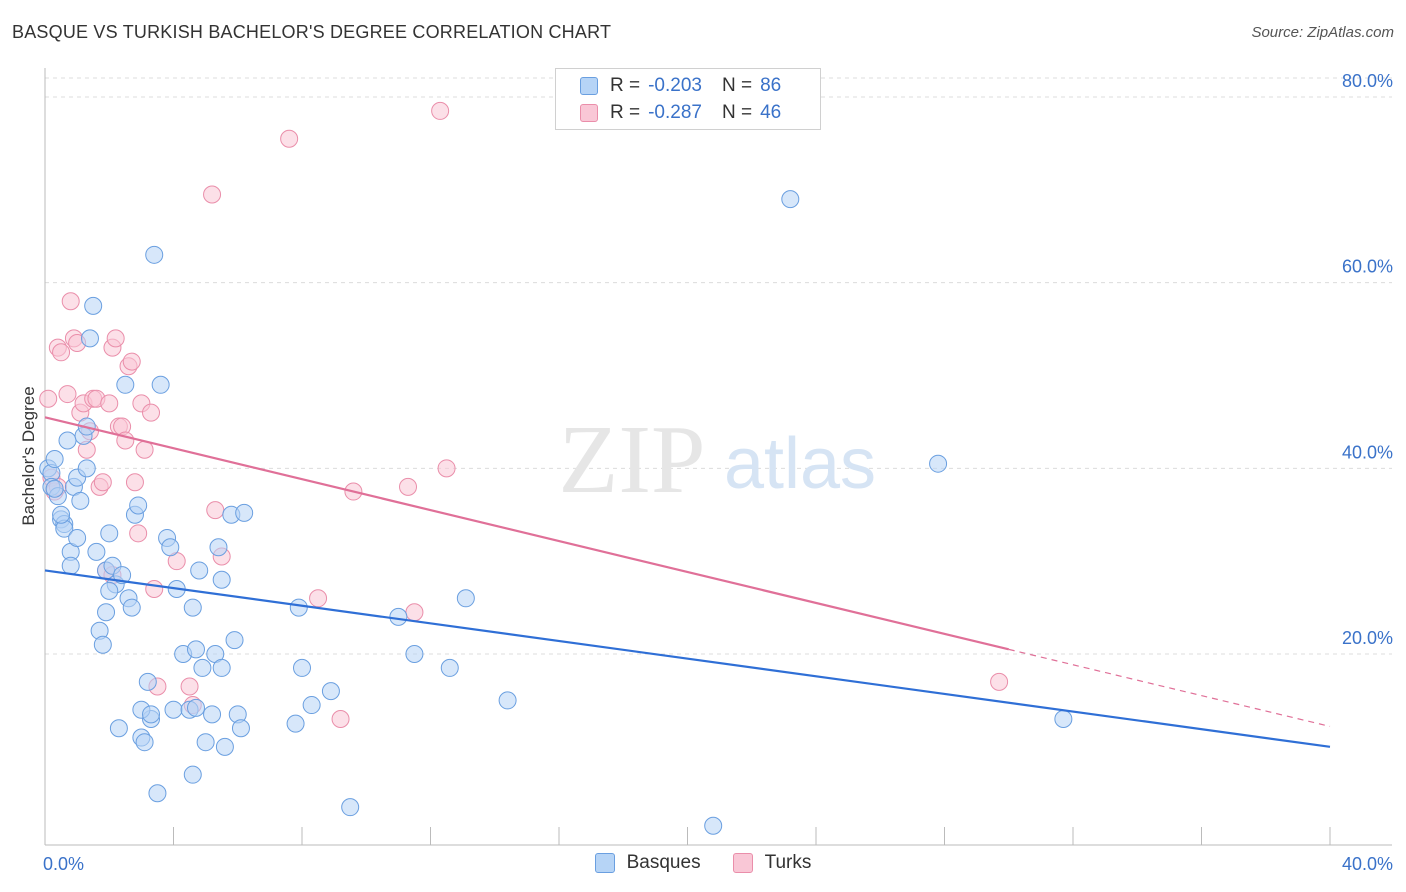  Describe the element at coordinates (675, 112) in the screenshot. I see `turks-r-value: -0.287` at that location.